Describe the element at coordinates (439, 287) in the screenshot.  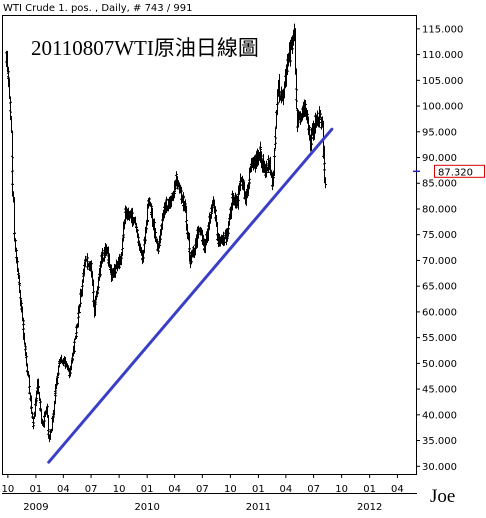
I see `y-tick-label: 65.000` at that location.